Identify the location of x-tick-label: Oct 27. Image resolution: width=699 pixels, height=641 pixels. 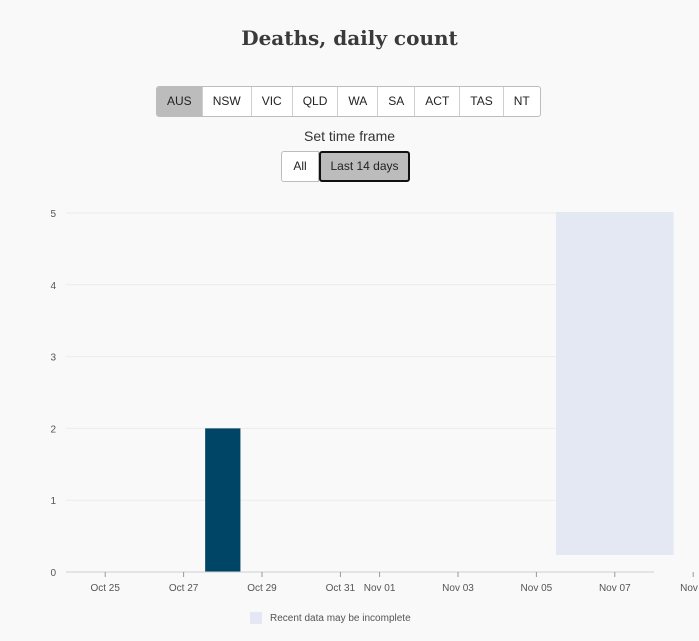
(184, 588).